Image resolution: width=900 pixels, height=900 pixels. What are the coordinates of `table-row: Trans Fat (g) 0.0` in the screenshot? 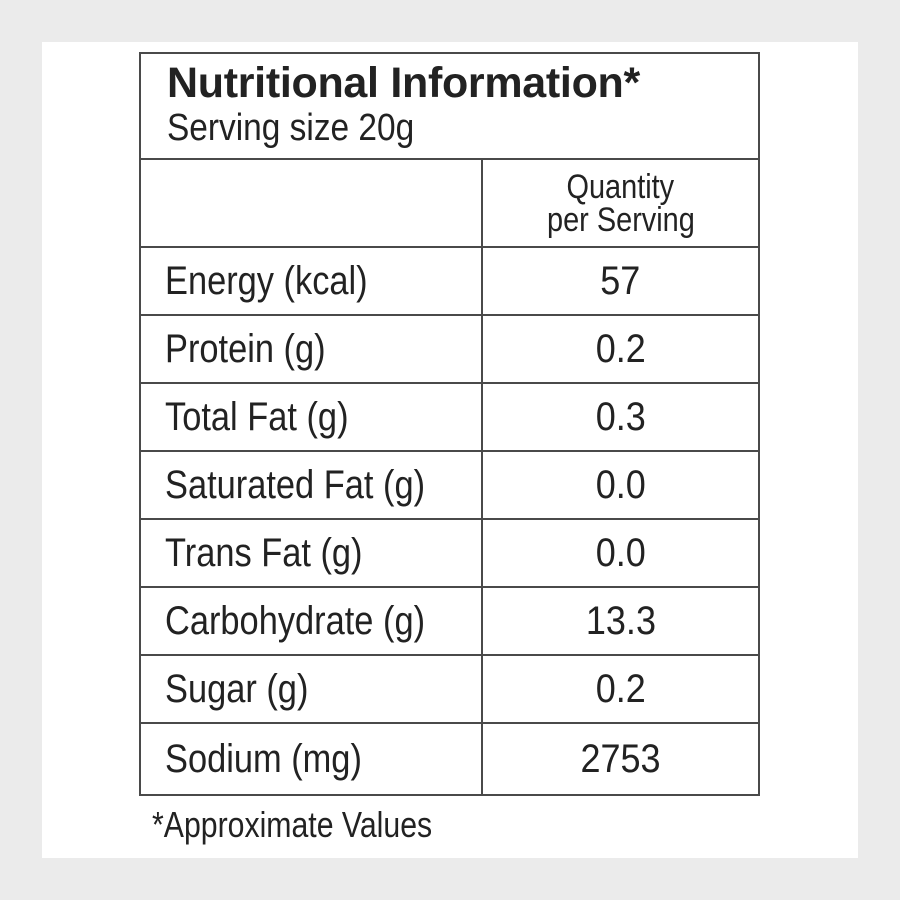 It's located at (449, 554).